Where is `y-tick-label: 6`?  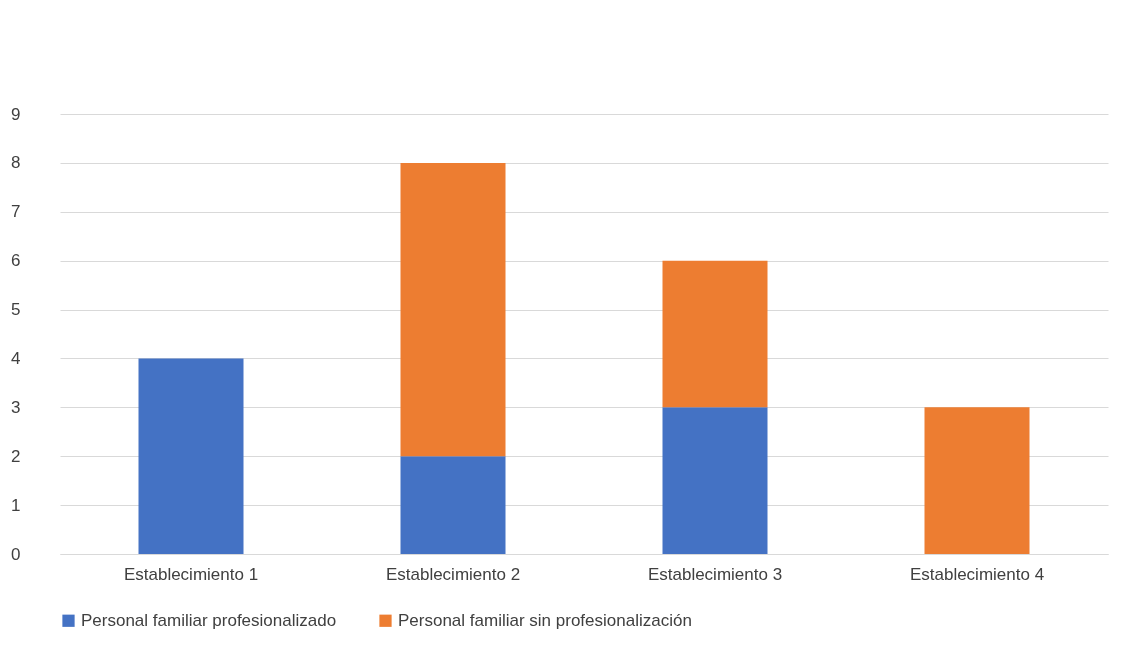 y-tick-label: 6 is located at coordinates (16, 261).